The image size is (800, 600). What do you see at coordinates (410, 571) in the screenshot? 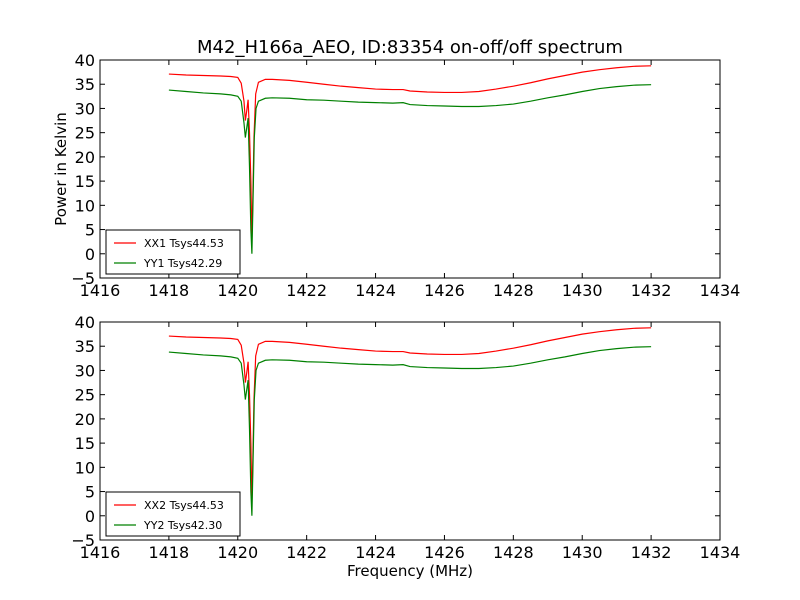
I see `x-axis-label: Frequency (MHz)` at bounding box center [410, 571].